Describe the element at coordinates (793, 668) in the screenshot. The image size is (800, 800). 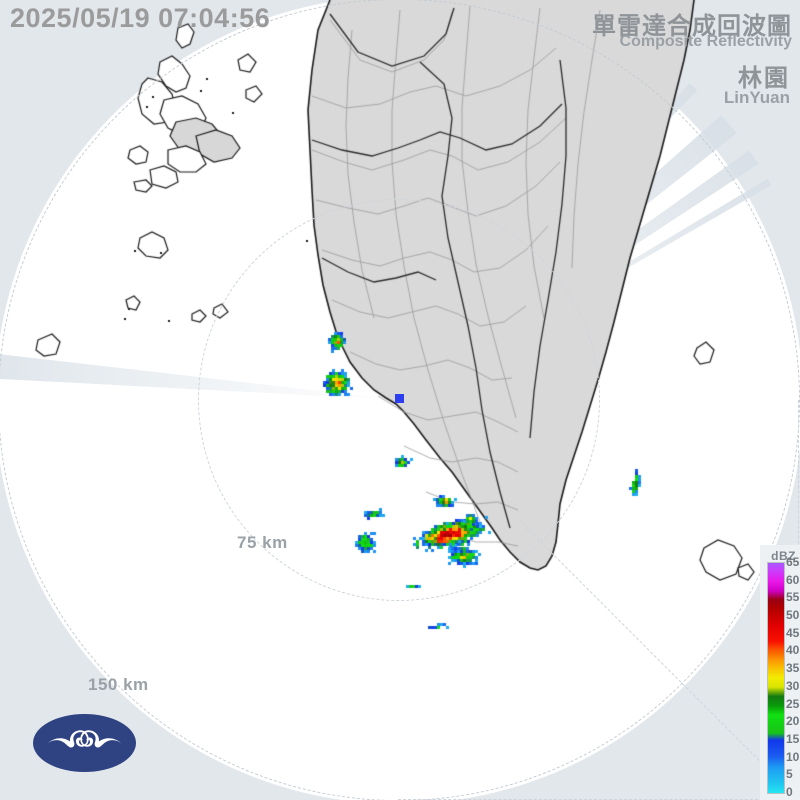
I see `colorbar-tick-35: 35` at that location.